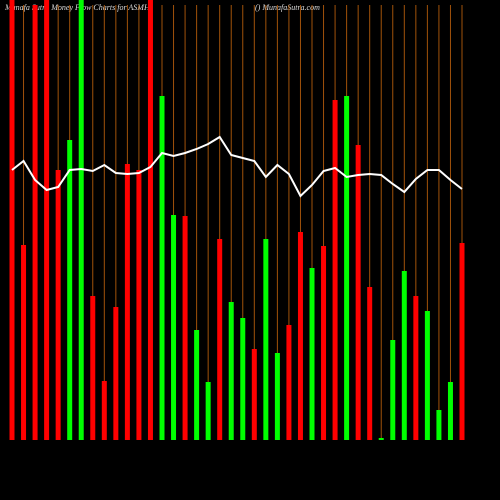 This screenshot has width=500, height=500. I want to click on chart-title: Munafa Sutra Money Flow Charts for ASMH, so click(77, 7).